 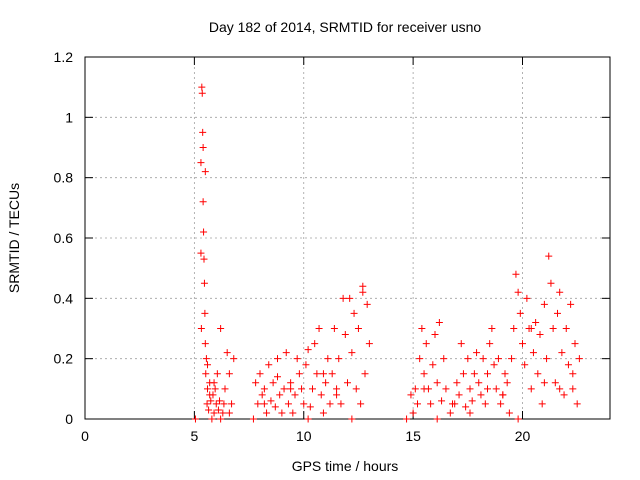 I want to click on x-tick-label: 0, so click(x=85, y=436).